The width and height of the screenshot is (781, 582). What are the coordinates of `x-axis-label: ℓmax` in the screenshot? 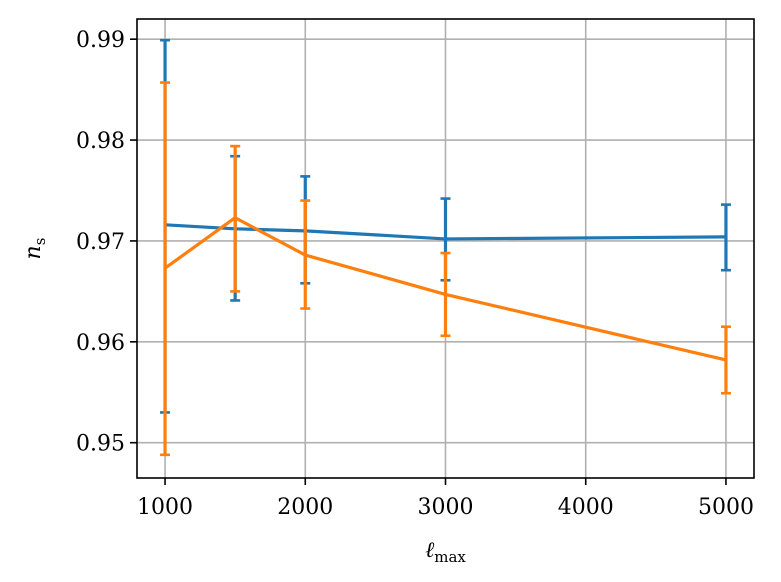 It's located at (445, 552).